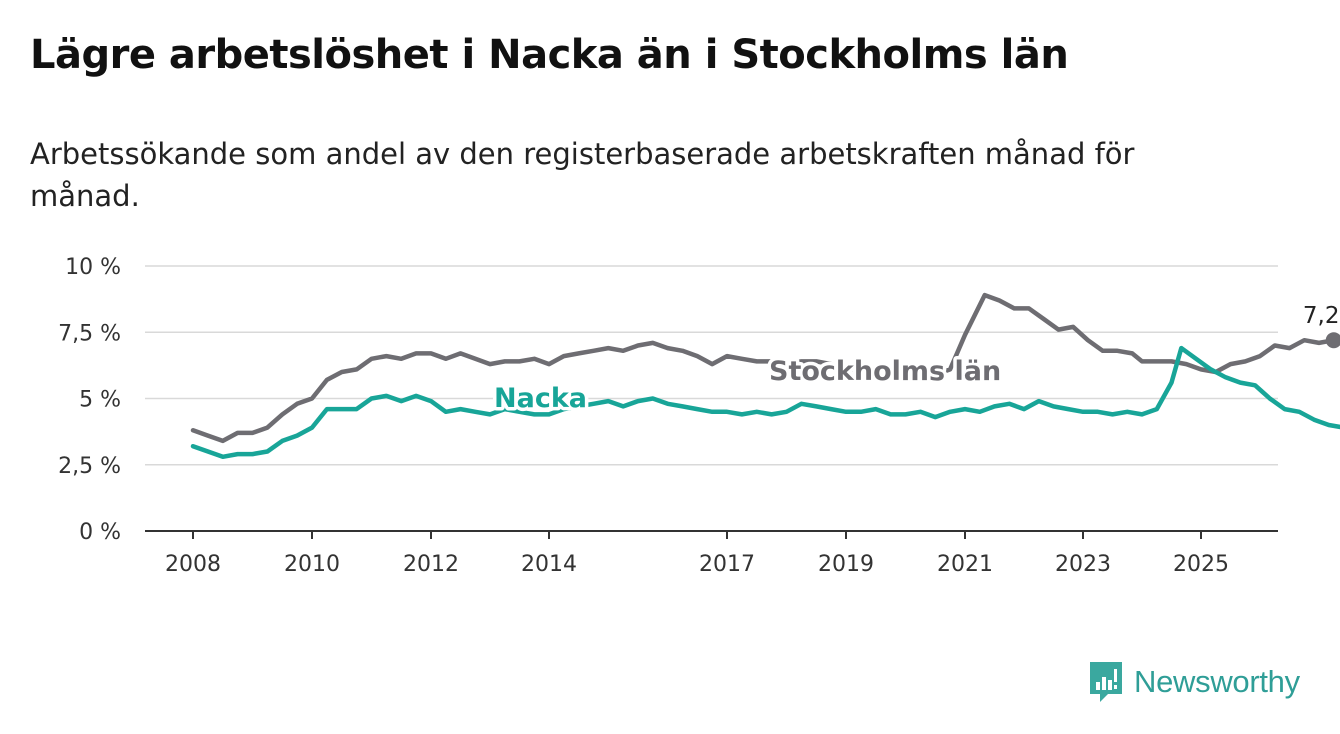 Image resolution: width=1340 pixels, height=734 pixels. I want to click on x-tick-label: 2008, so click(193, 564).